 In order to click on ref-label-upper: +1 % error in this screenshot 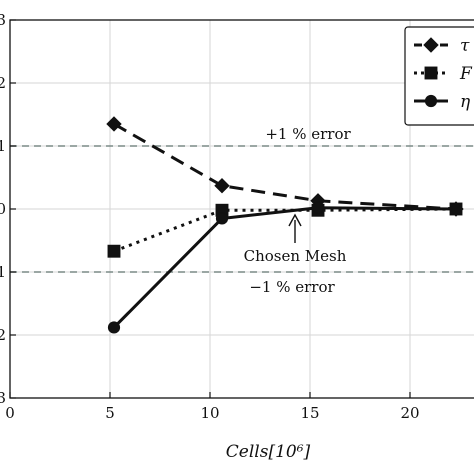, I will do `click(308, 134)`.